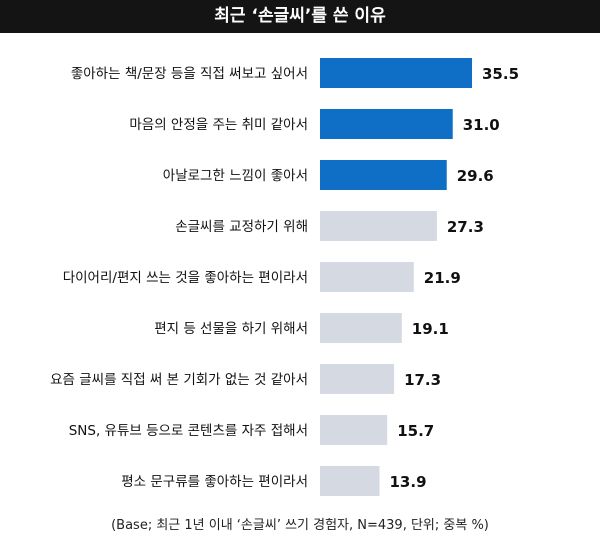 This screenshot has width=600, height=545. Describe the element at coordinates (408, 482) in the screenshot. I see `value-label: 13.9` at that location.